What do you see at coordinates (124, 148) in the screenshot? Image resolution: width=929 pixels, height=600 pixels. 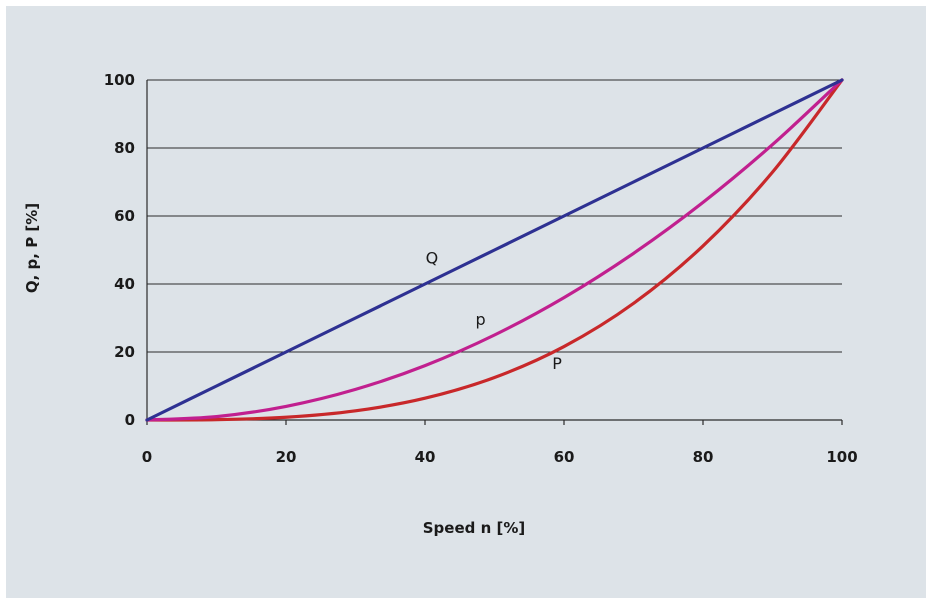 I see `y-tick-label-80: 80` at bounding box center [124, 148].